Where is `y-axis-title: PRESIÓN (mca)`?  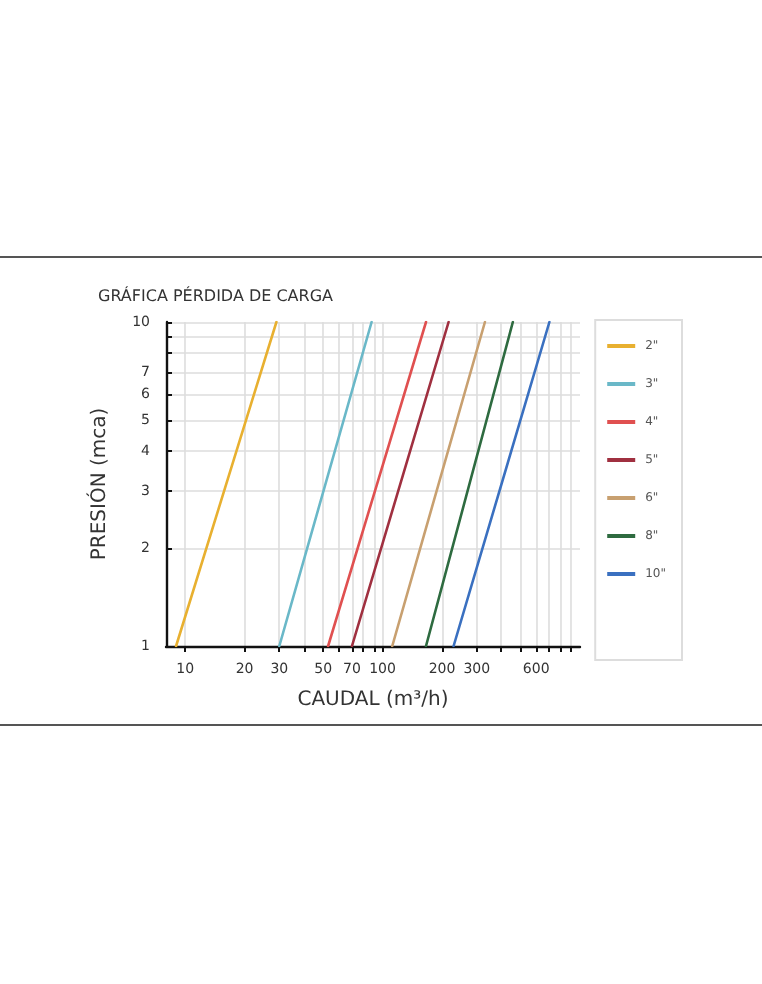
y-axis-title: PRESIÓN (mca) is located at coordinates (98, 484).